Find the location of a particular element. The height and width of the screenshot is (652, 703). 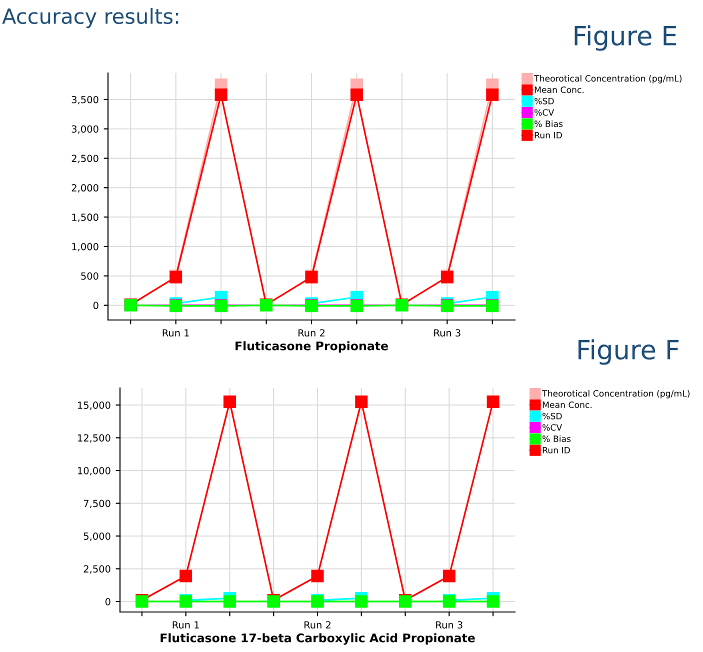

x-axis-title: Fluticasone Propionate is located at coordinates (312, 347).